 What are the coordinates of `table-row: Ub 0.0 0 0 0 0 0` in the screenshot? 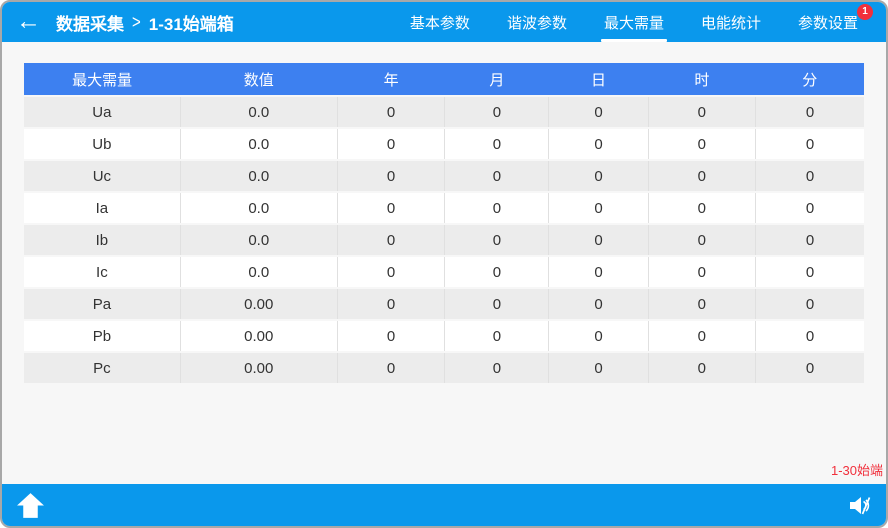 It's located at (444, 144).